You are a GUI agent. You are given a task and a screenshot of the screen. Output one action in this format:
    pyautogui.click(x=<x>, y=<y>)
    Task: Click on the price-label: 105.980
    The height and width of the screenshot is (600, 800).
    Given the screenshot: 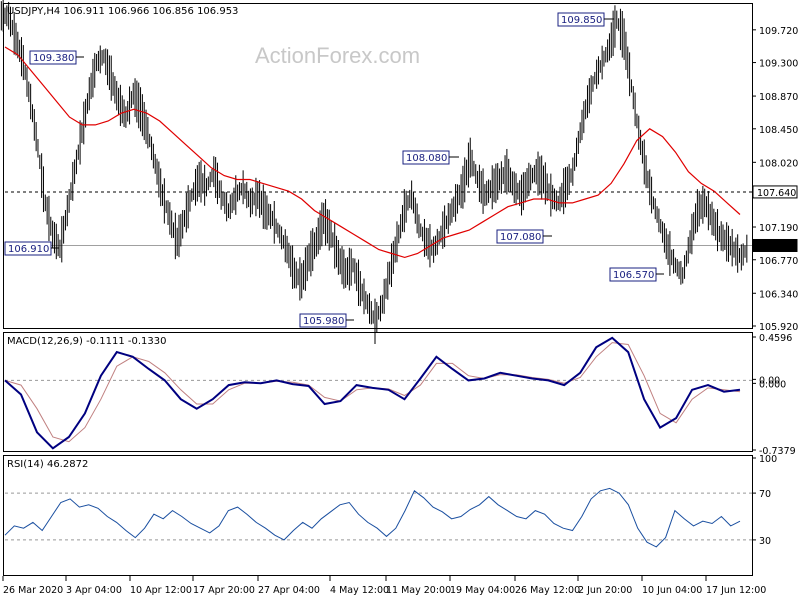 What is the action you would take?
    pyautogui.click(x=323, y=321)
    